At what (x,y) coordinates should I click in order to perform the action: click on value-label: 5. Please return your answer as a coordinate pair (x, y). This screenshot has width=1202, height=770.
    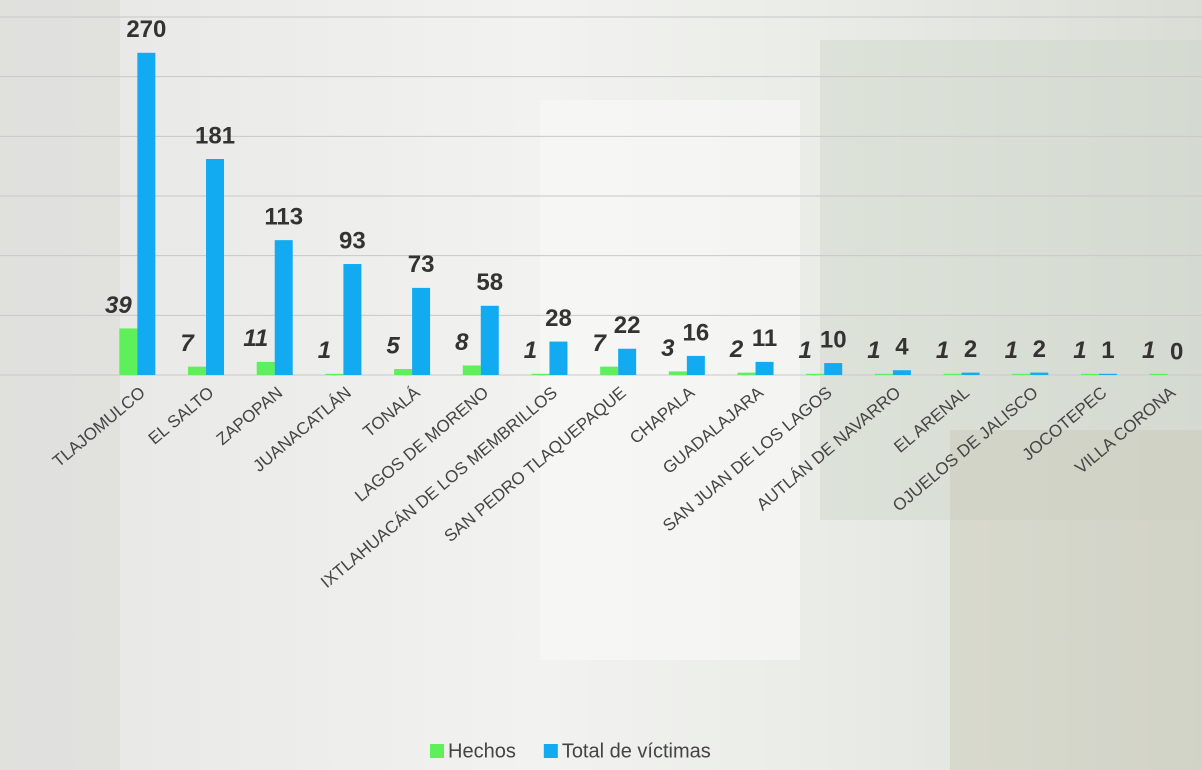
    Looking at the image, I should click on (393, 345).